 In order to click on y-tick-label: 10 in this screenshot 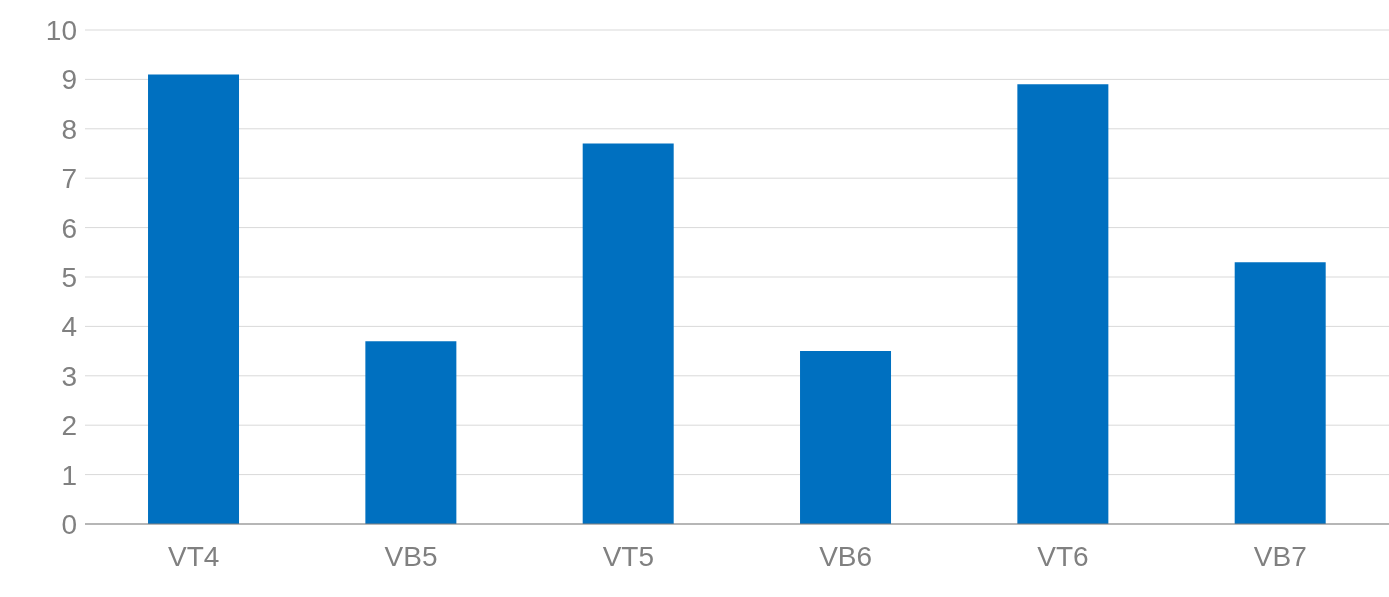, I will do `click(61, 30)`.